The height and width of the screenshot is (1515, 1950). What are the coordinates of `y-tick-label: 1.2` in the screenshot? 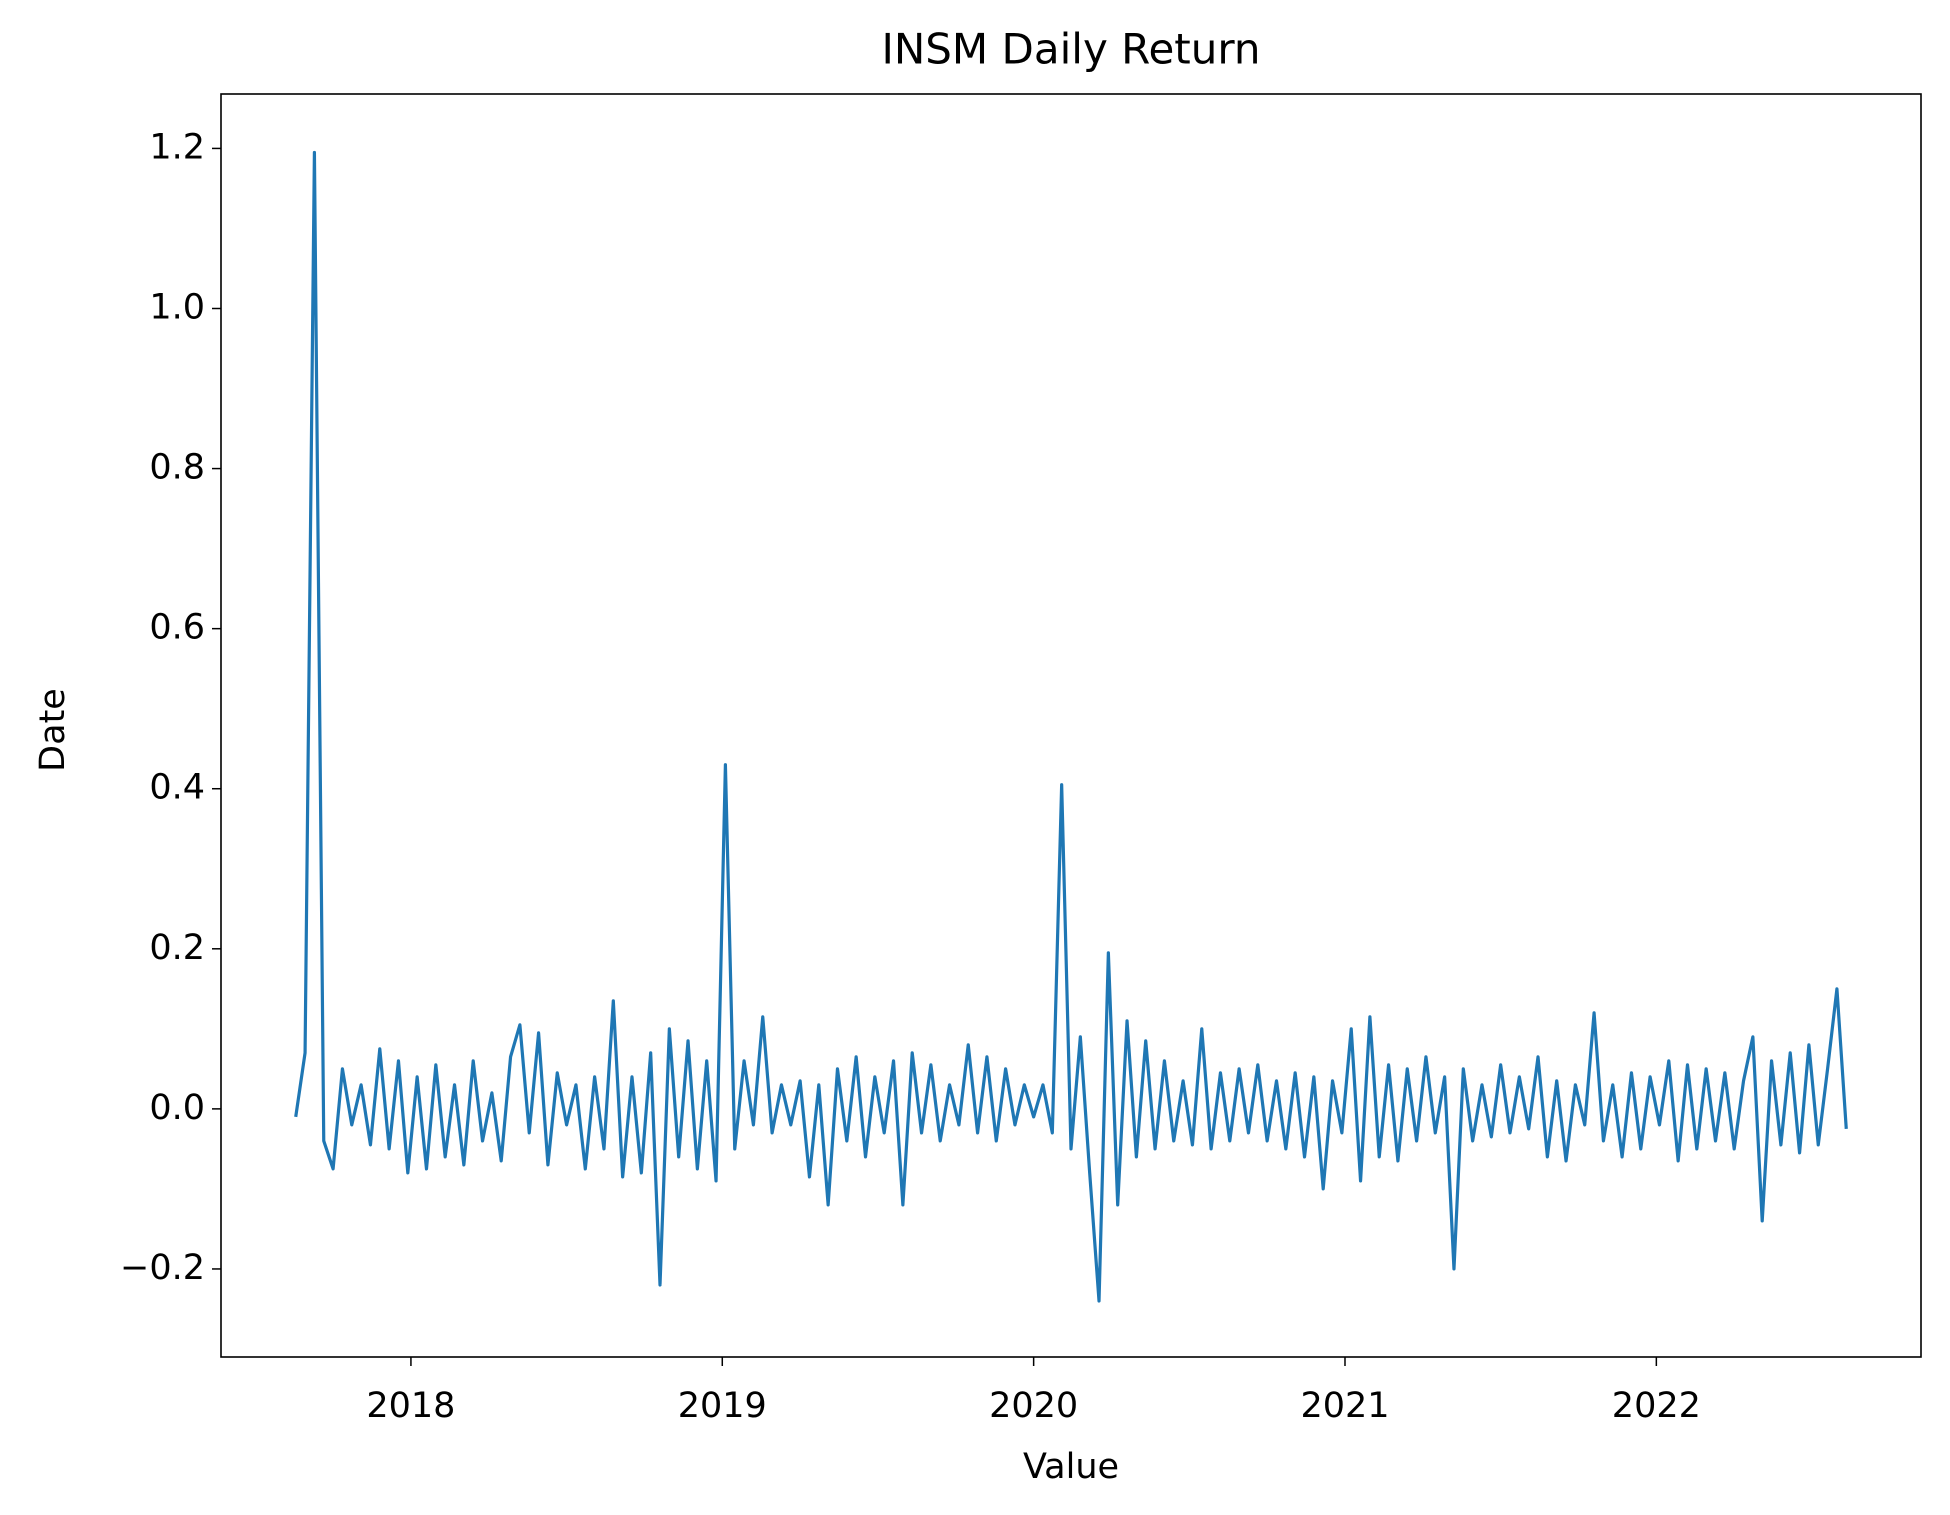 It's located at (177, 147).